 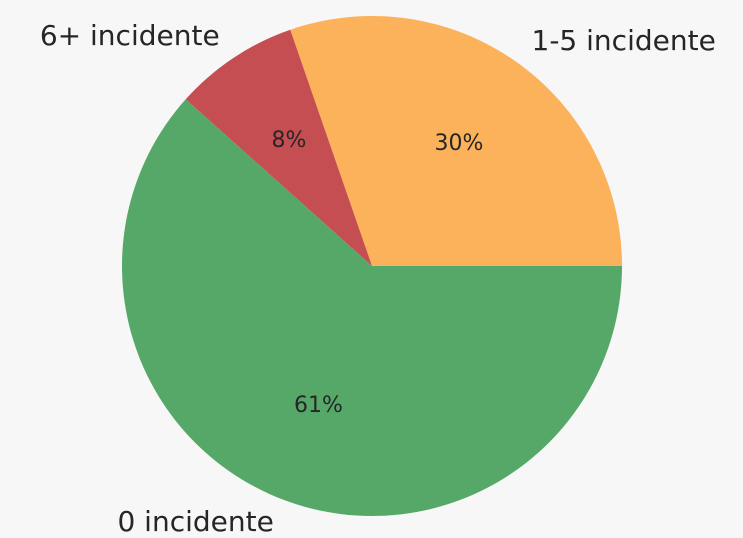 I want to click on slice-label: 1-5 incidente, so click(x=624, y=40).